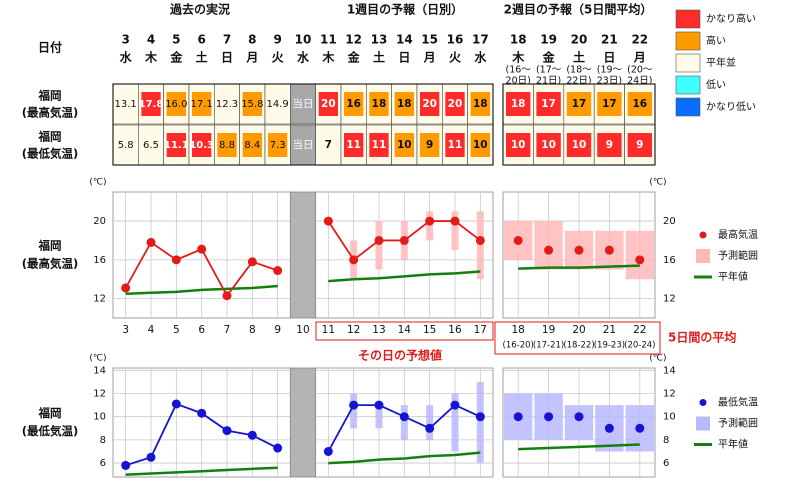  Describe the element at coordinates (126, 57) in the screenshot. I see `weekday: 水` at that location.